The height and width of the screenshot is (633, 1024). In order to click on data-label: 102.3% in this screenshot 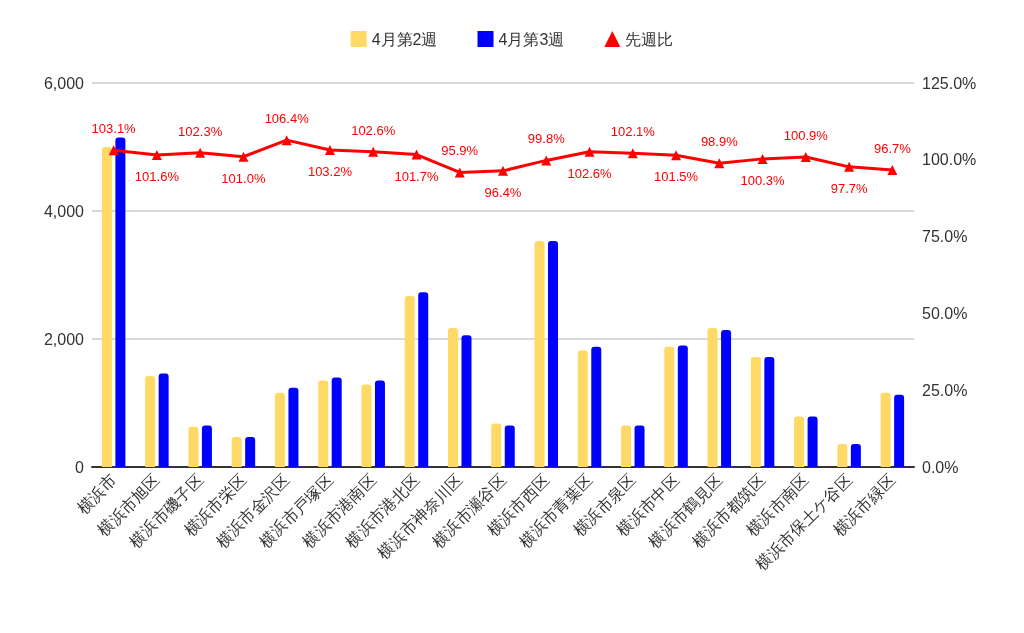, I will do `click(200, 131)`.